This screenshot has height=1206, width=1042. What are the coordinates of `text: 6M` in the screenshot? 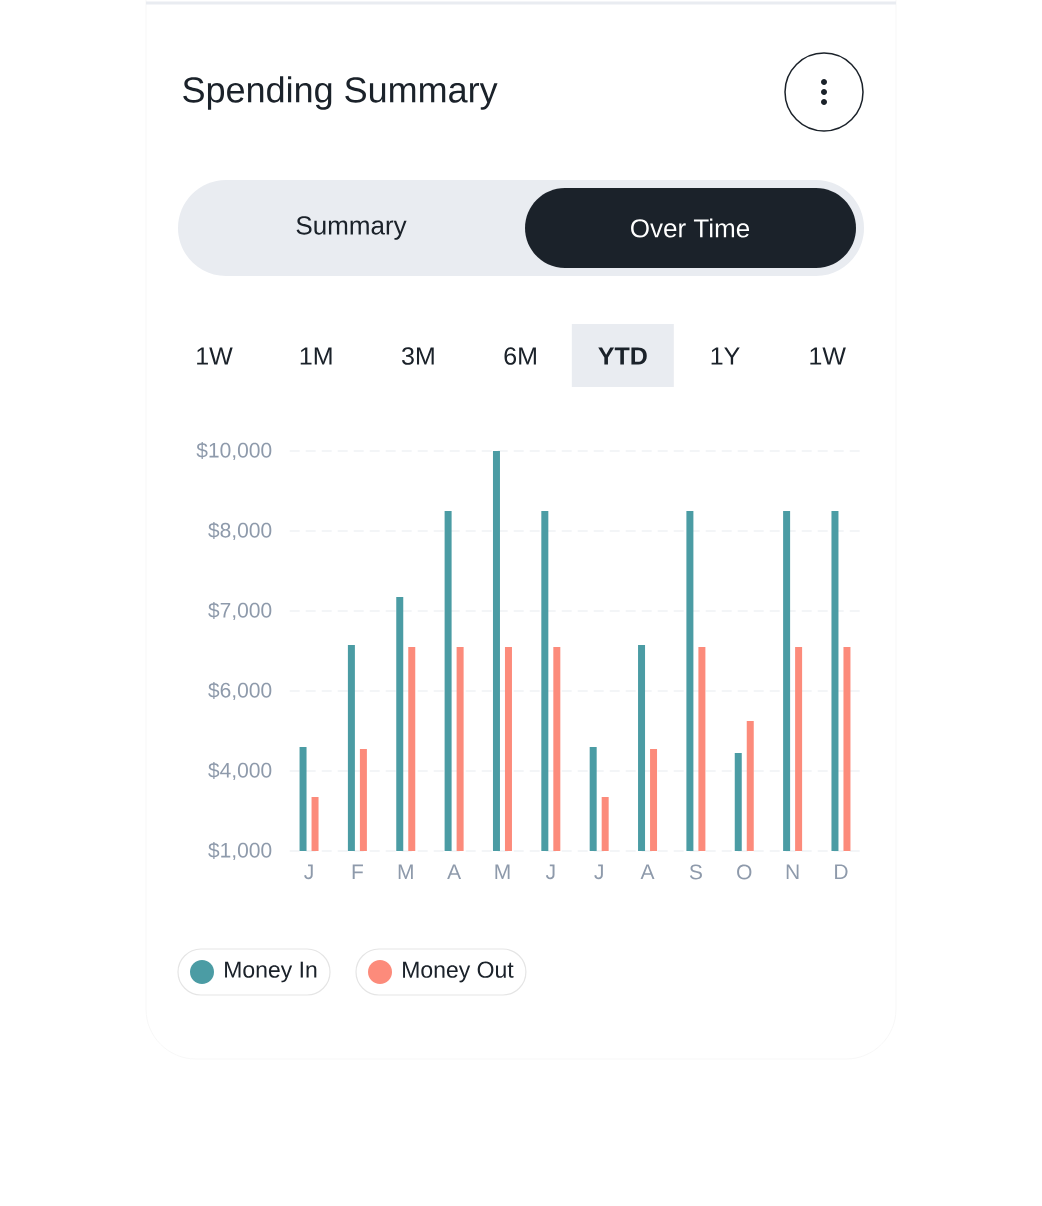 It's located at (520, 356).